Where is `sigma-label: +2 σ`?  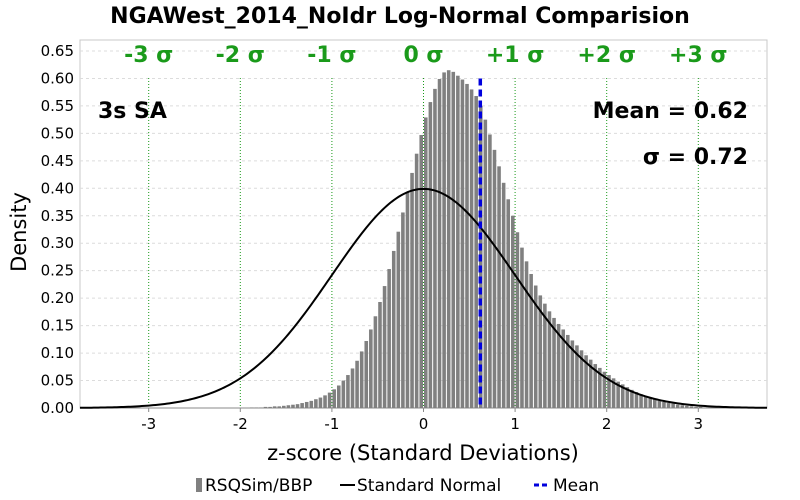 sigma-label: +2 σ is located at coordinates (606, 55).